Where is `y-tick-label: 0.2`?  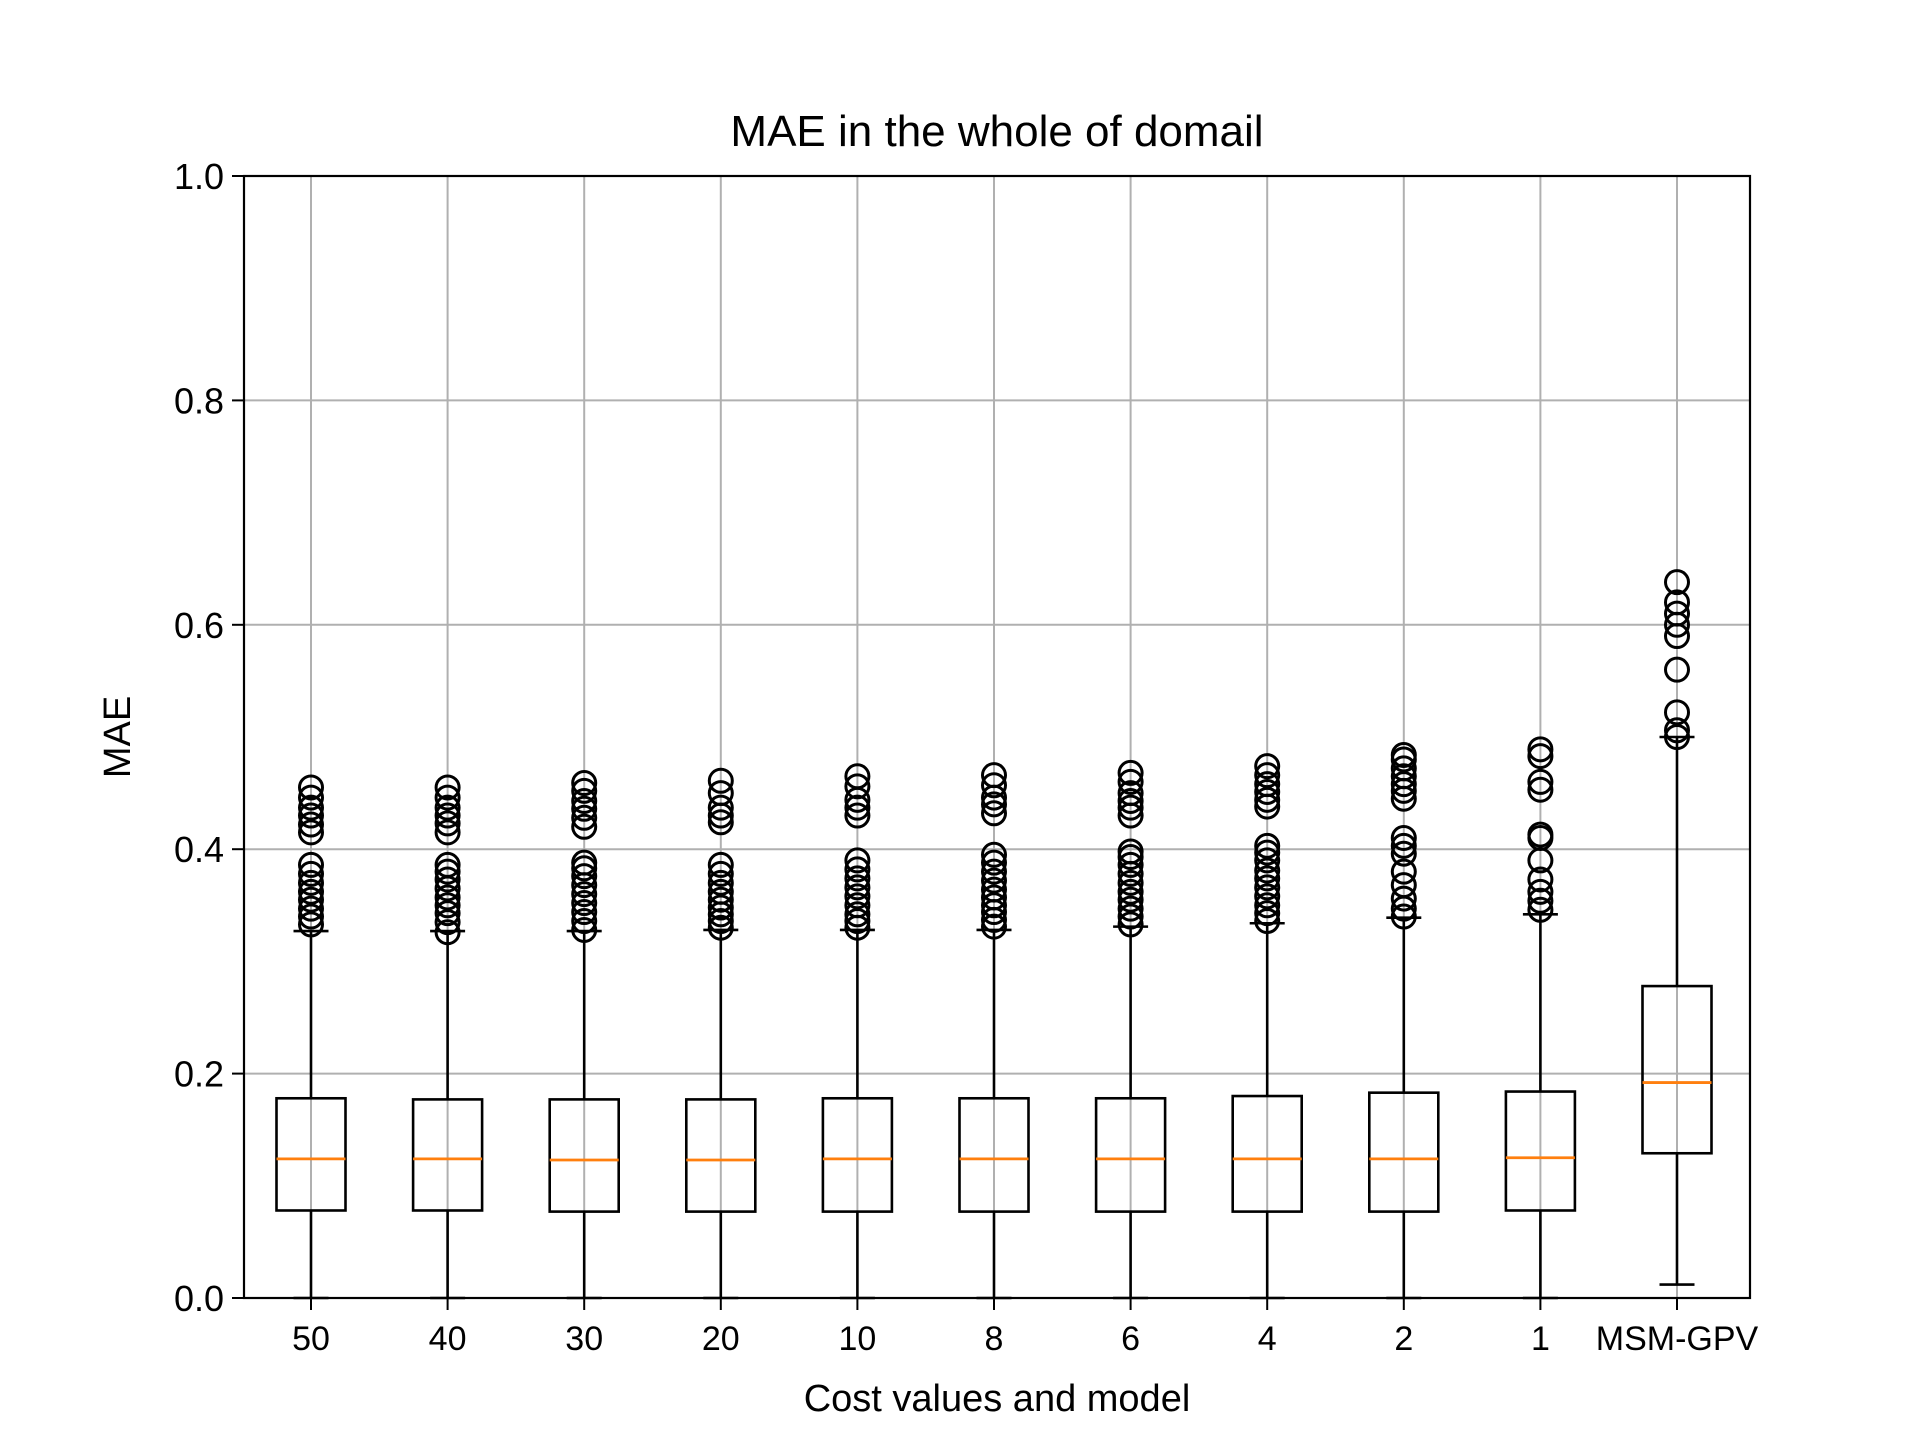 y-tick-label: 0.2 is located at coordinates (199, 1074).